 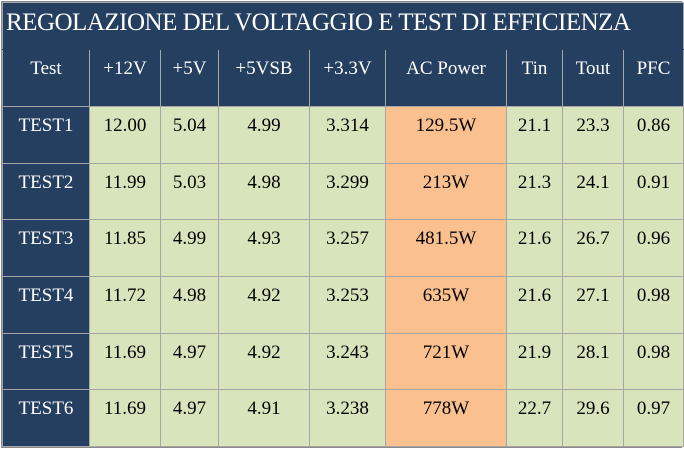 What do you see at coordinates (446, 418) in the screenshot?
I see `table-cell: 778W` at bounding box center [446, 418].